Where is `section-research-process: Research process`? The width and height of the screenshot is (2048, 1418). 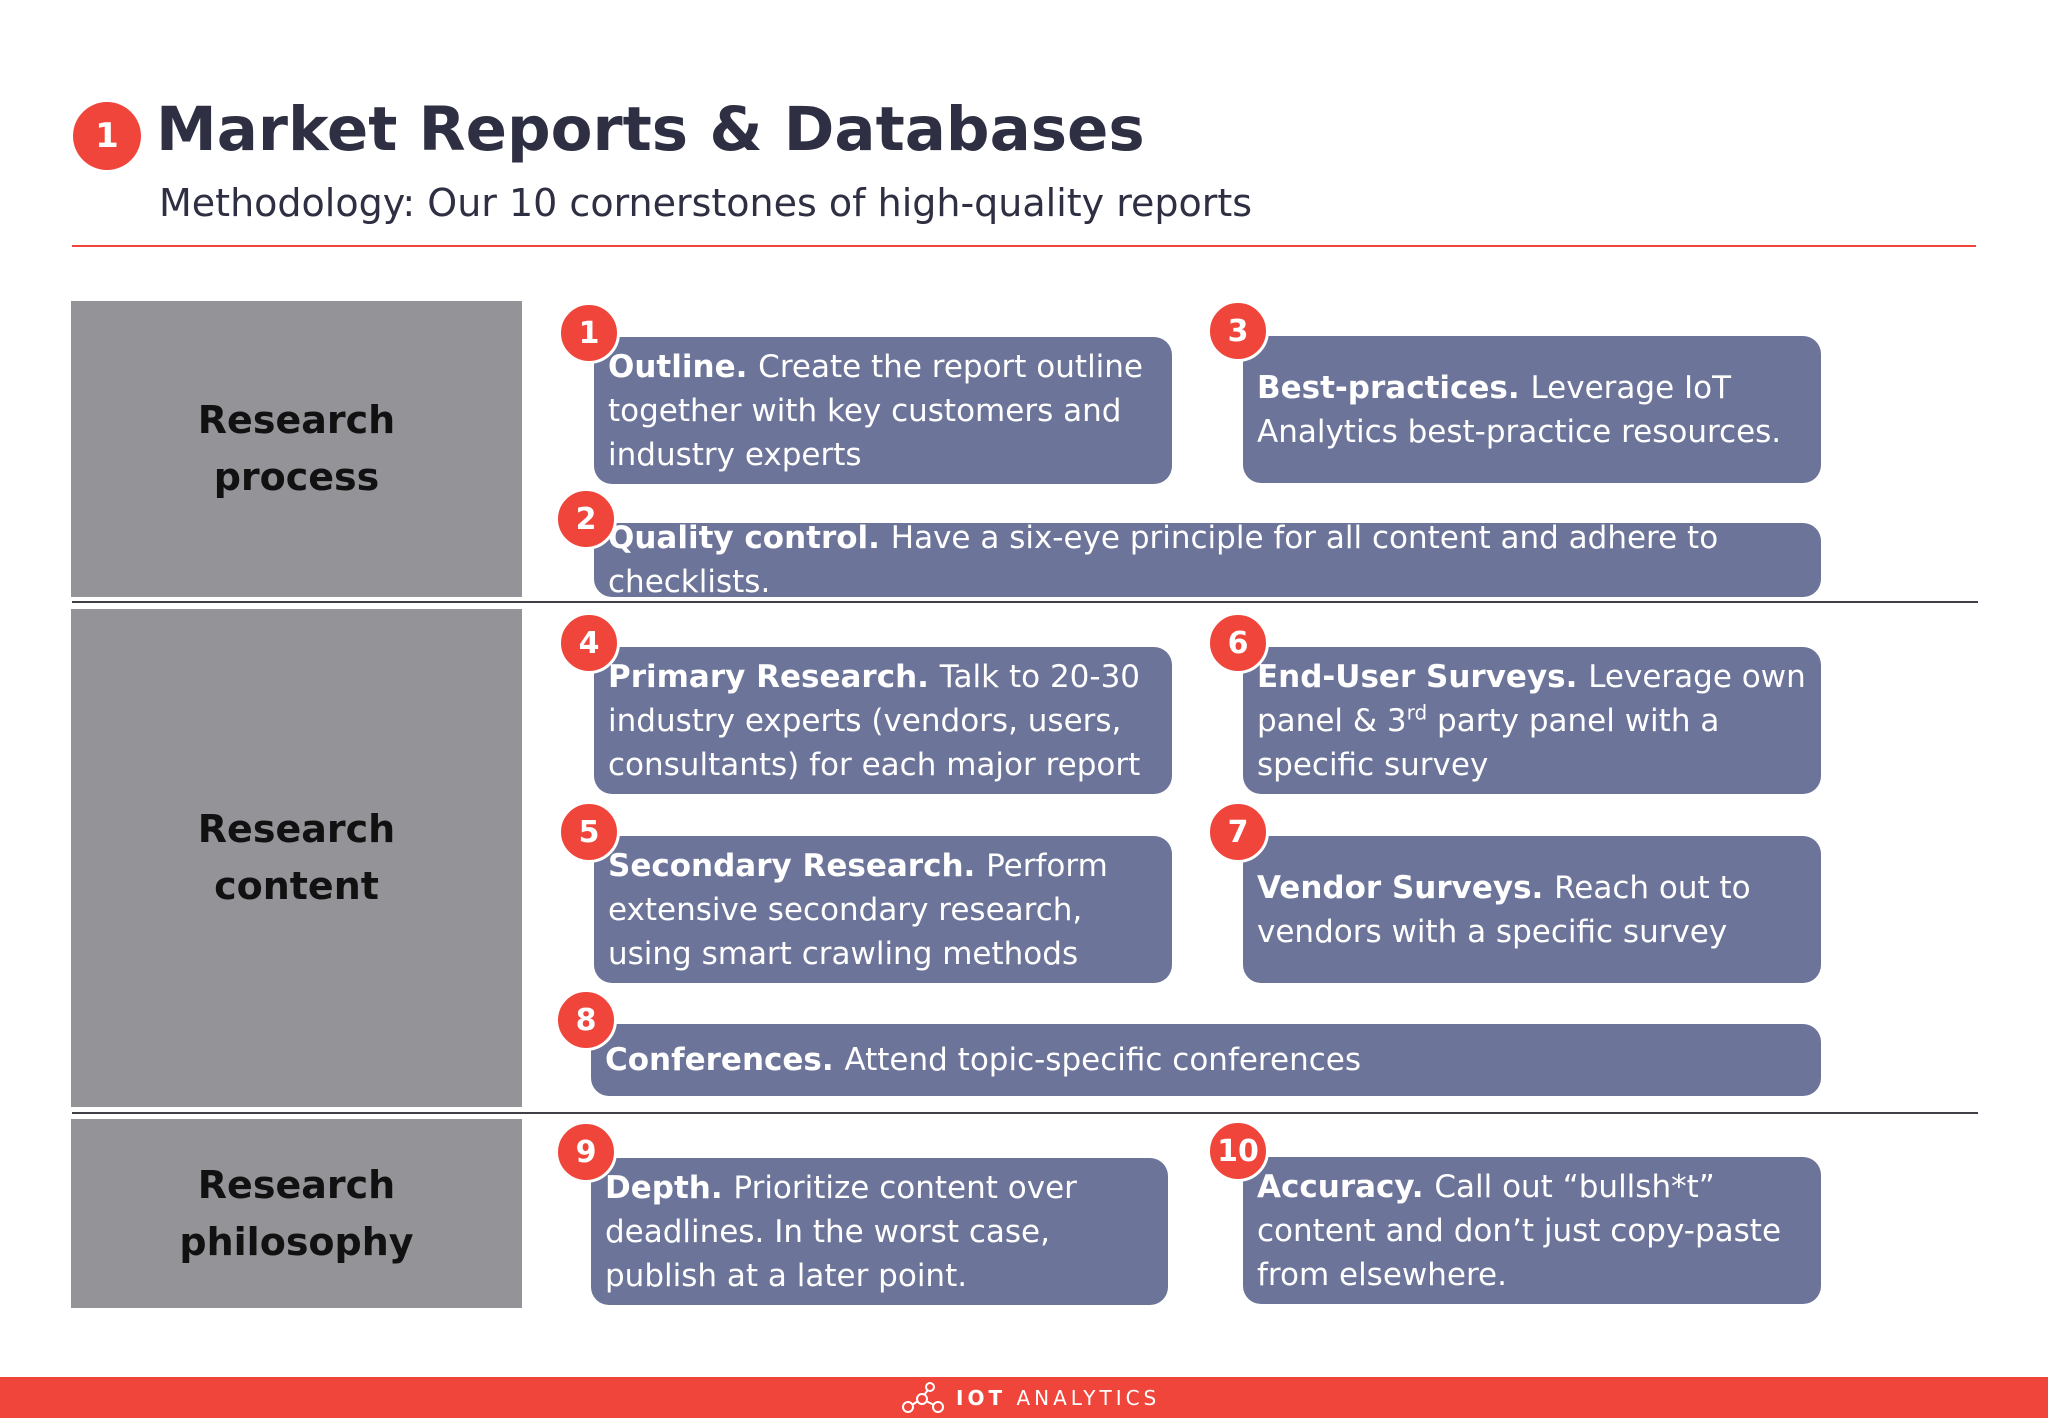 section-research-process: Research process is located at coordinates (296, 449).